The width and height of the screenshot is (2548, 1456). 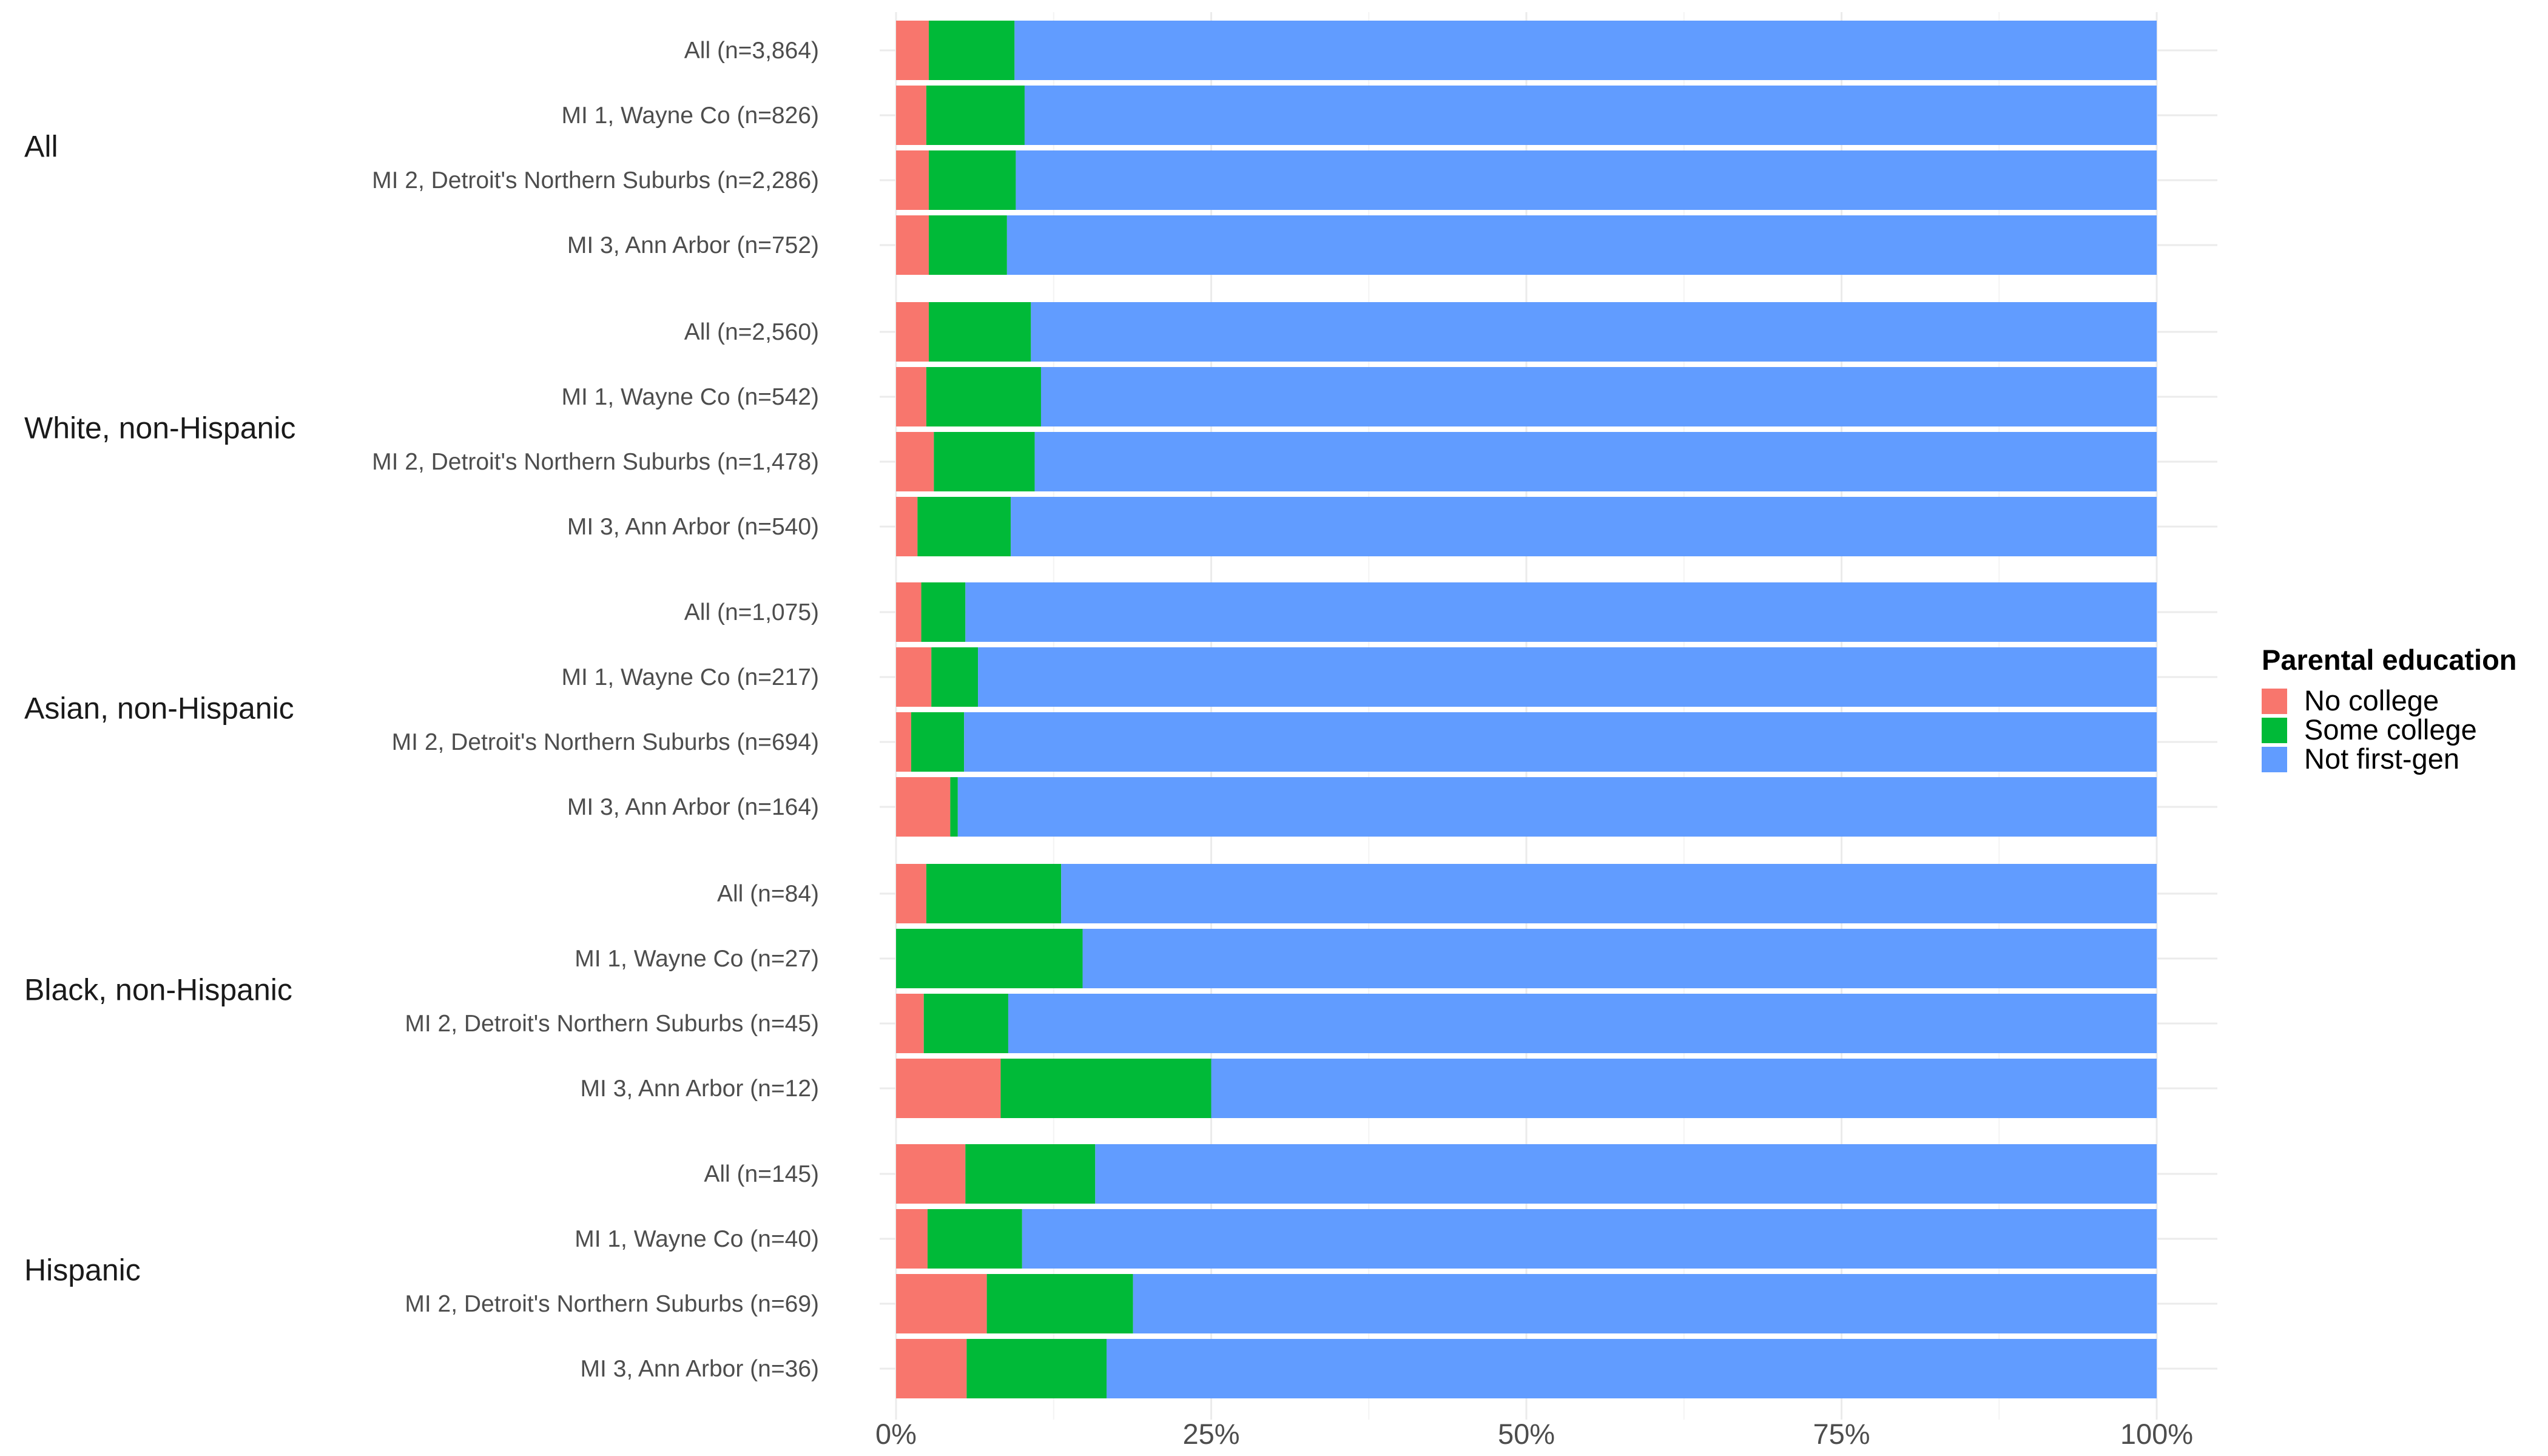 I want to click on x-tick-label: 75%, so click(x=1841, y=1434).